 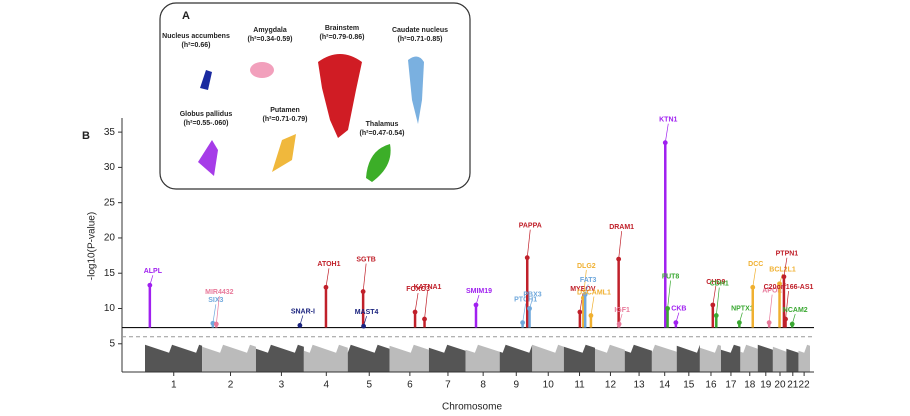 I want to click on gene-label: APOE, so click(x=772, y=290).